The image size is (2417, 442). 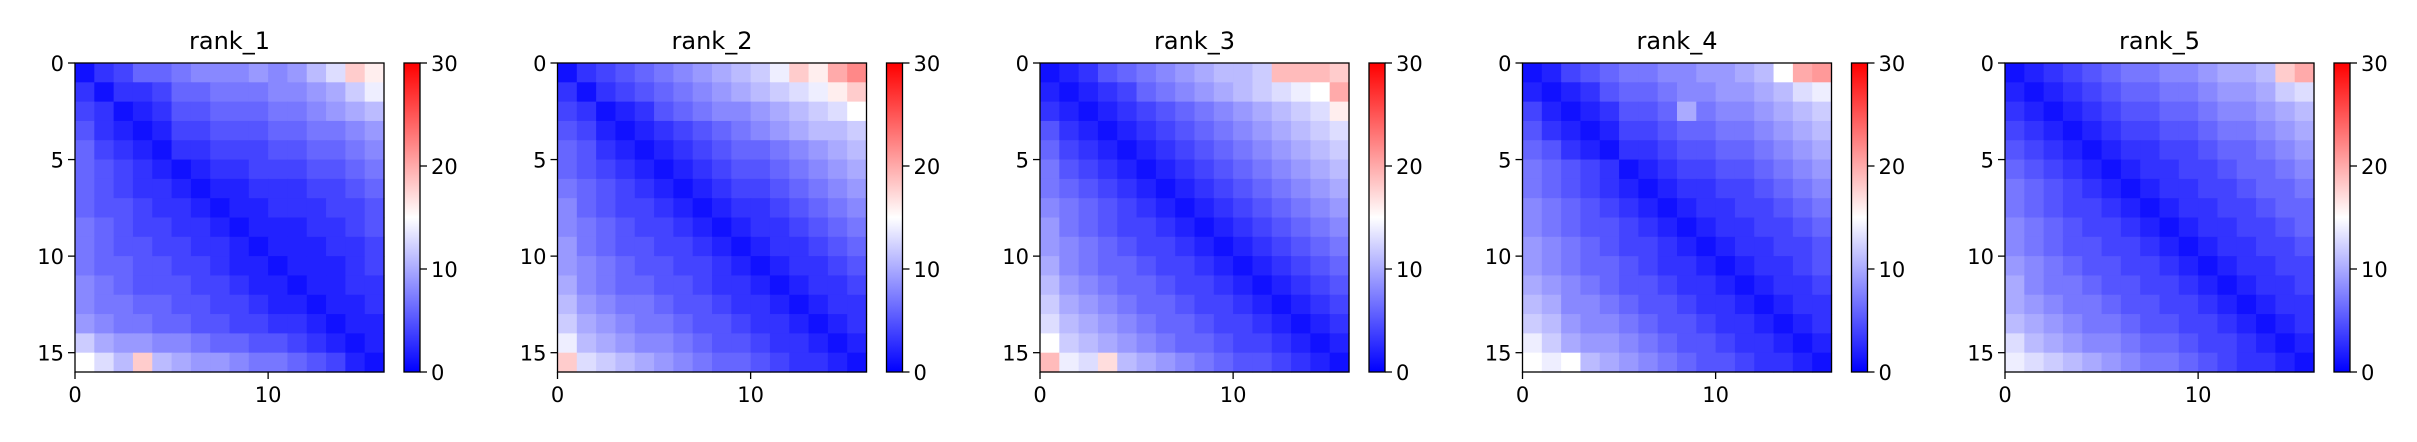 I want to click on chart-title: rank_3, so click(x=1194, y=41).